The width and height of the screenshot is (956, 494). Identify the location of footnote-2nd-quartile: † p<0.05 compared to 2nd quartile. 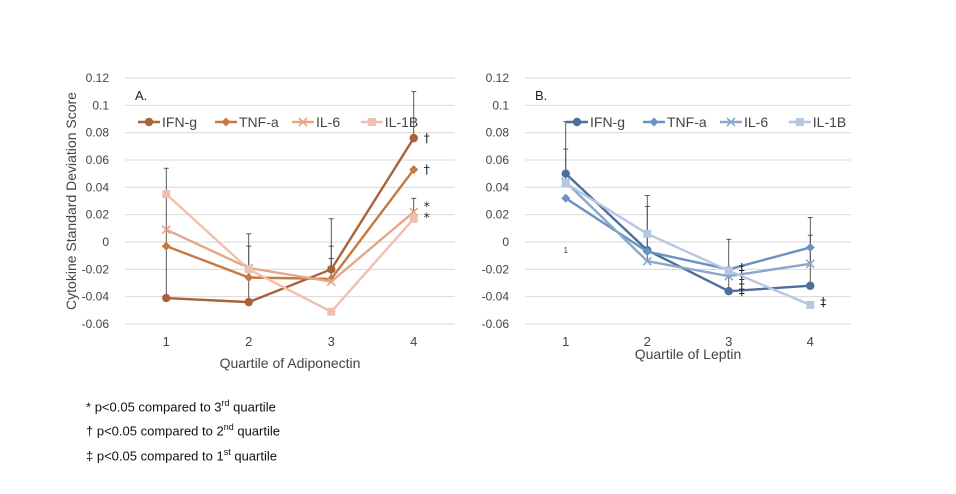
(183, 430).